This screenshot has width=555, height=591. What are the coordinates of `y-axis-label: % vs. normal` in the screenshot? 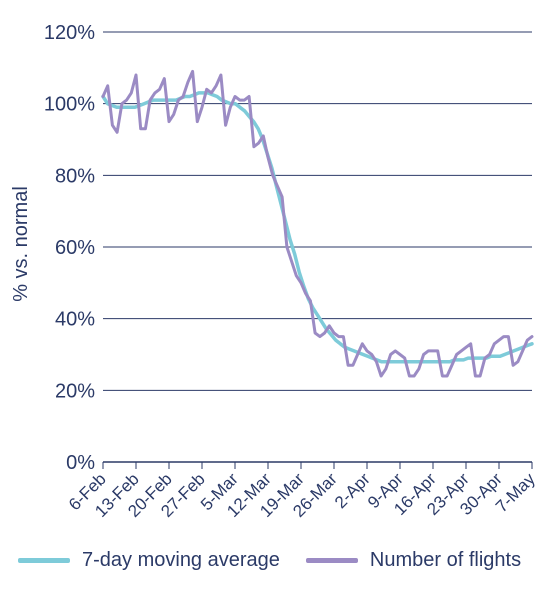 It's located at (21, 244).